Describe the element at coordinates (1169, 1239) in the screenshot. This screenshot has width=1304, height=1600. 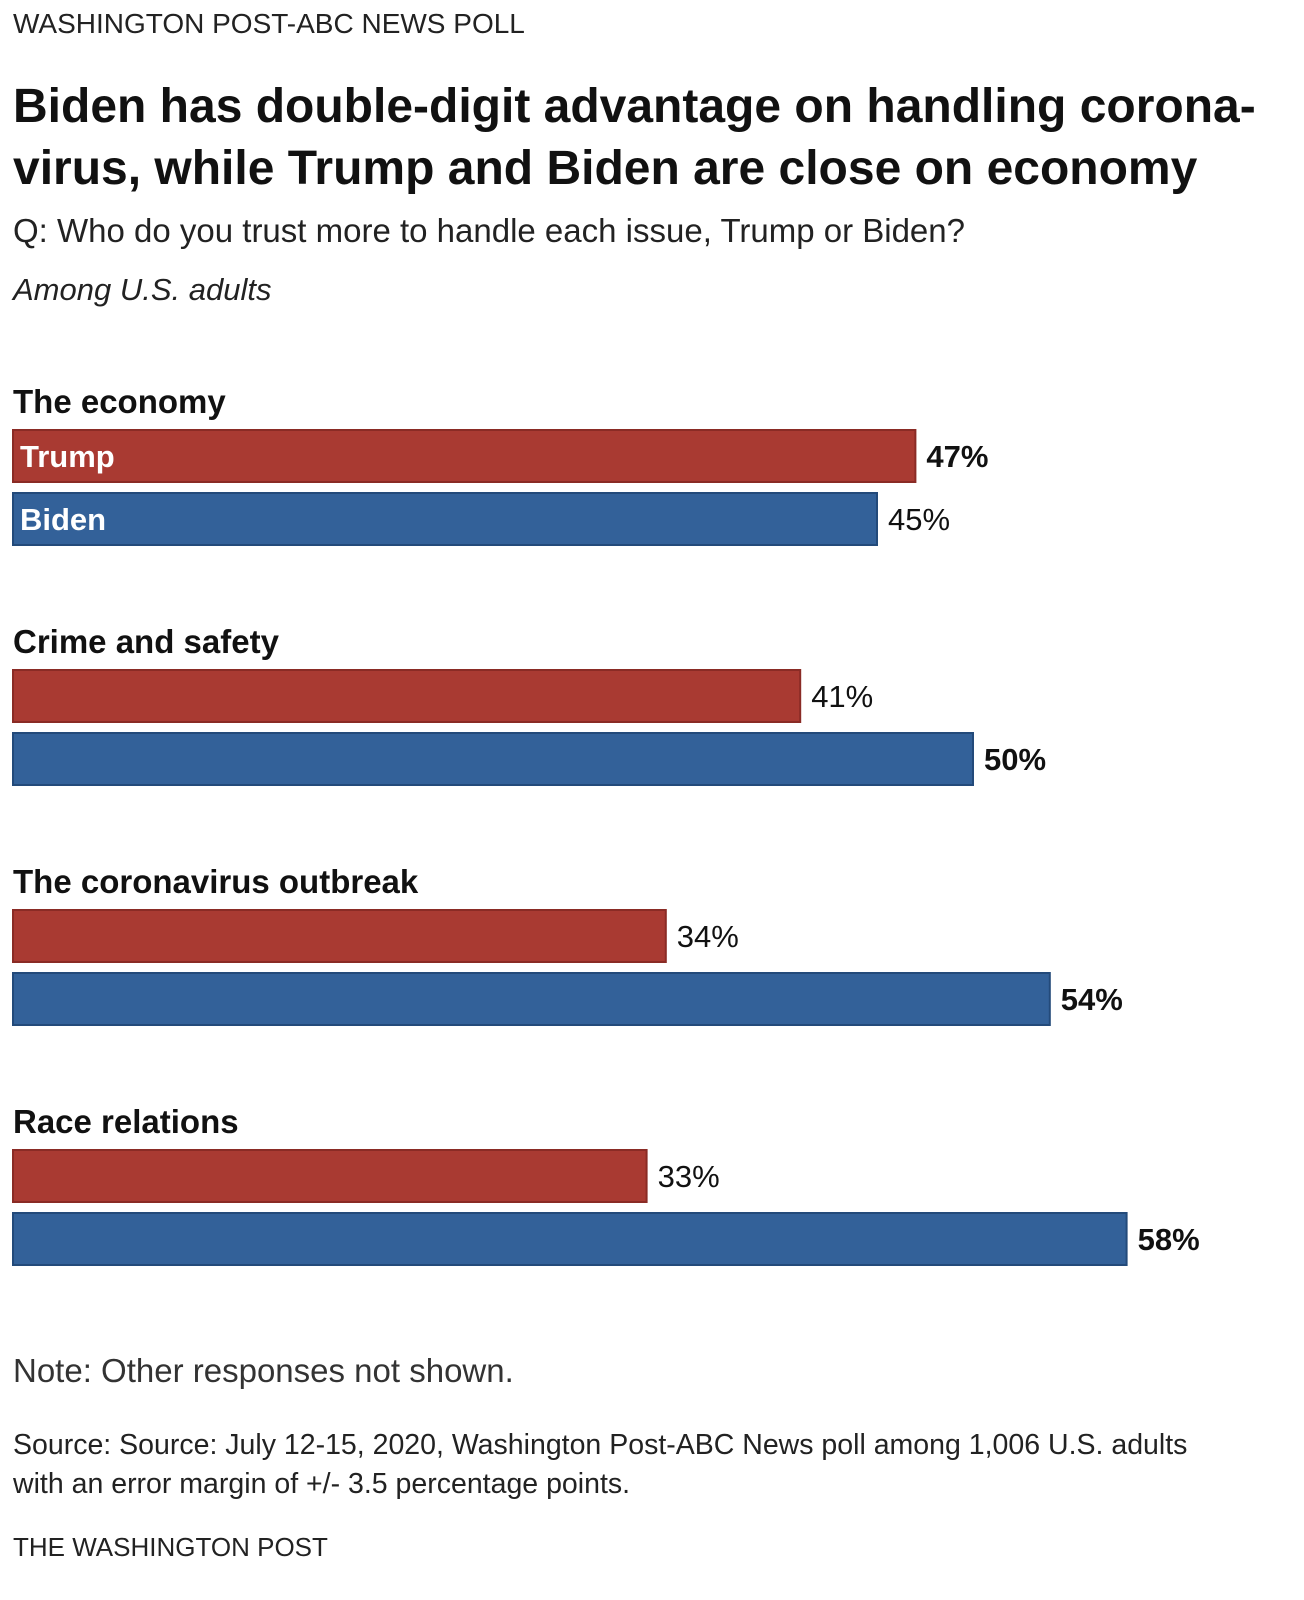
I see `value-label-biden: 58%` at that location.